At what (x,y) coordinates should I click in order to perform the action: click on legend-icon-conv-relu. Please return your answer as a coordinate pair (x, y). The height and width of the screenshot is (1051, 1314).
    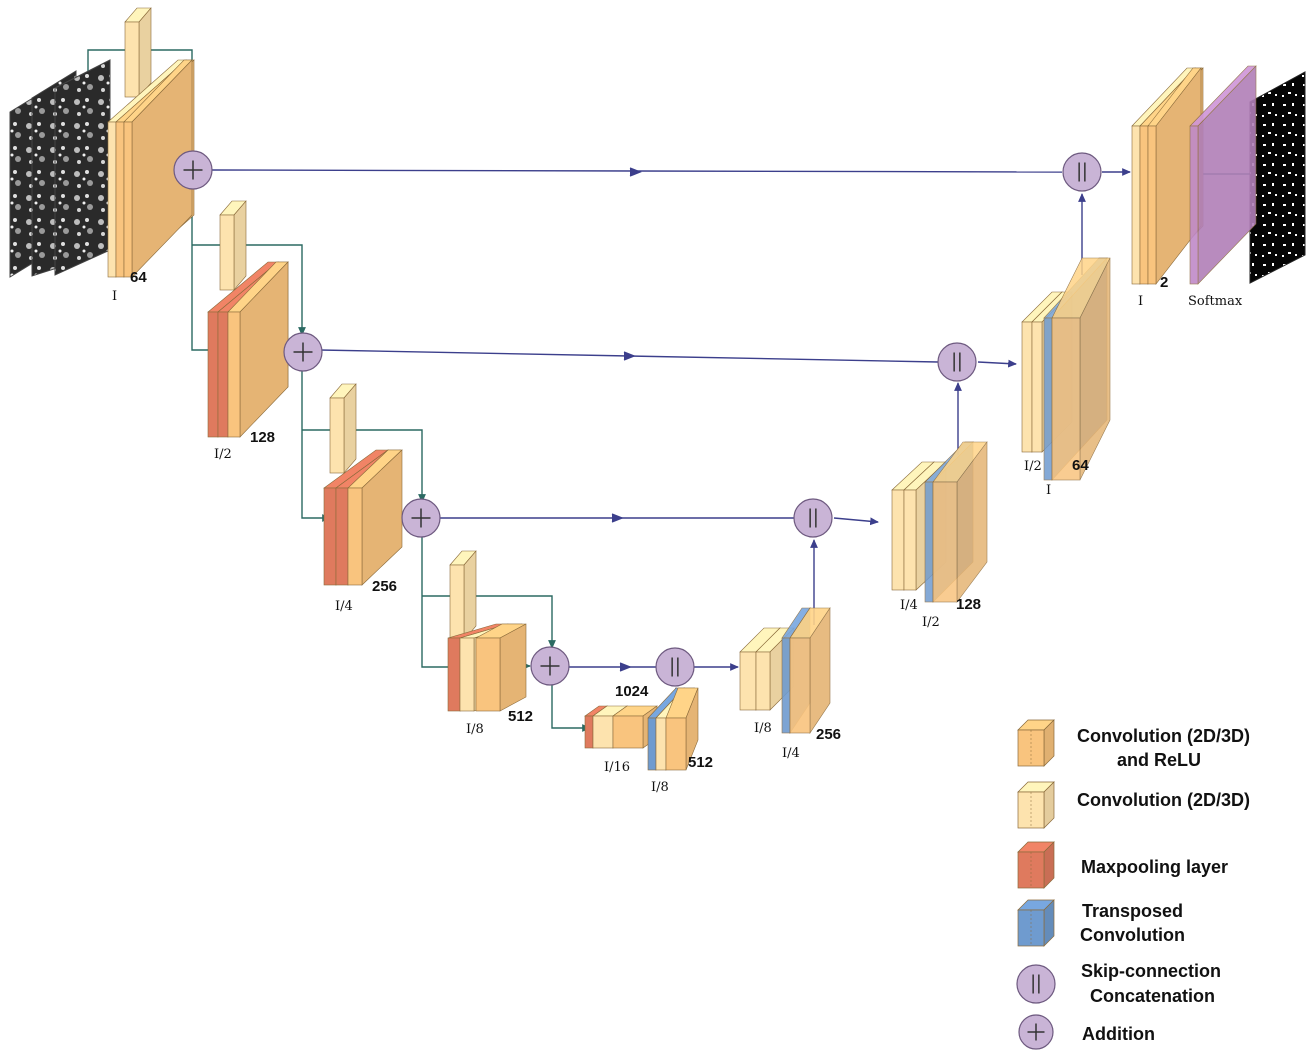
    Looking at the image, I should click on (1036, 743).